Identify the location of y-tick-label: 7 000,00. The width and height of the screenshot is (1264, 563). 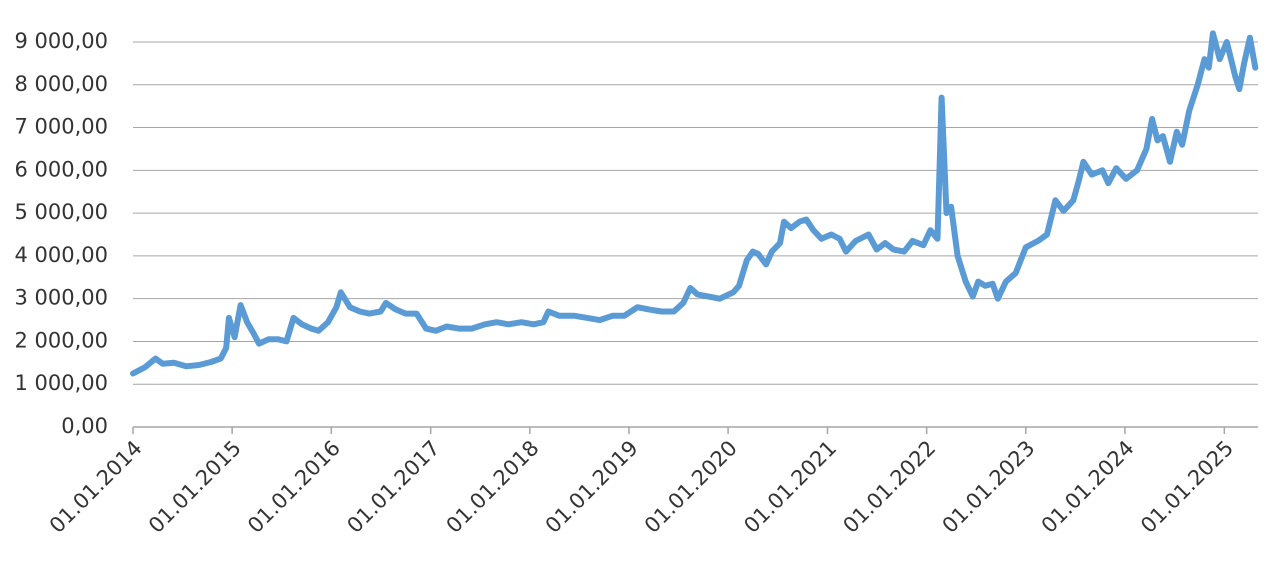
(61, 127).